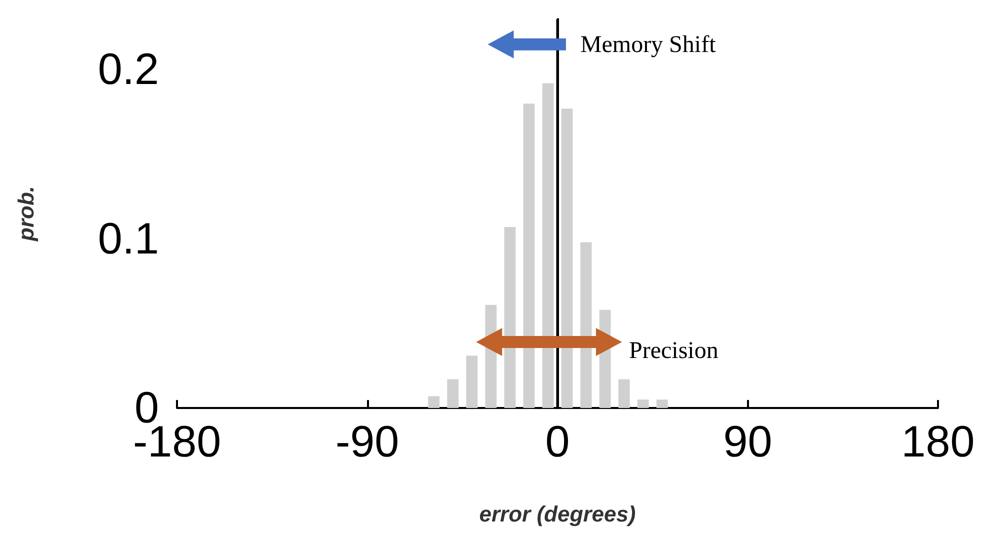 The width and height of the screenshot is (987, 541). What do you see at coordinates (557, 514) in the screenshot?
I see `x-axis-title: error (degrees)` at bounding box center [557, 514].